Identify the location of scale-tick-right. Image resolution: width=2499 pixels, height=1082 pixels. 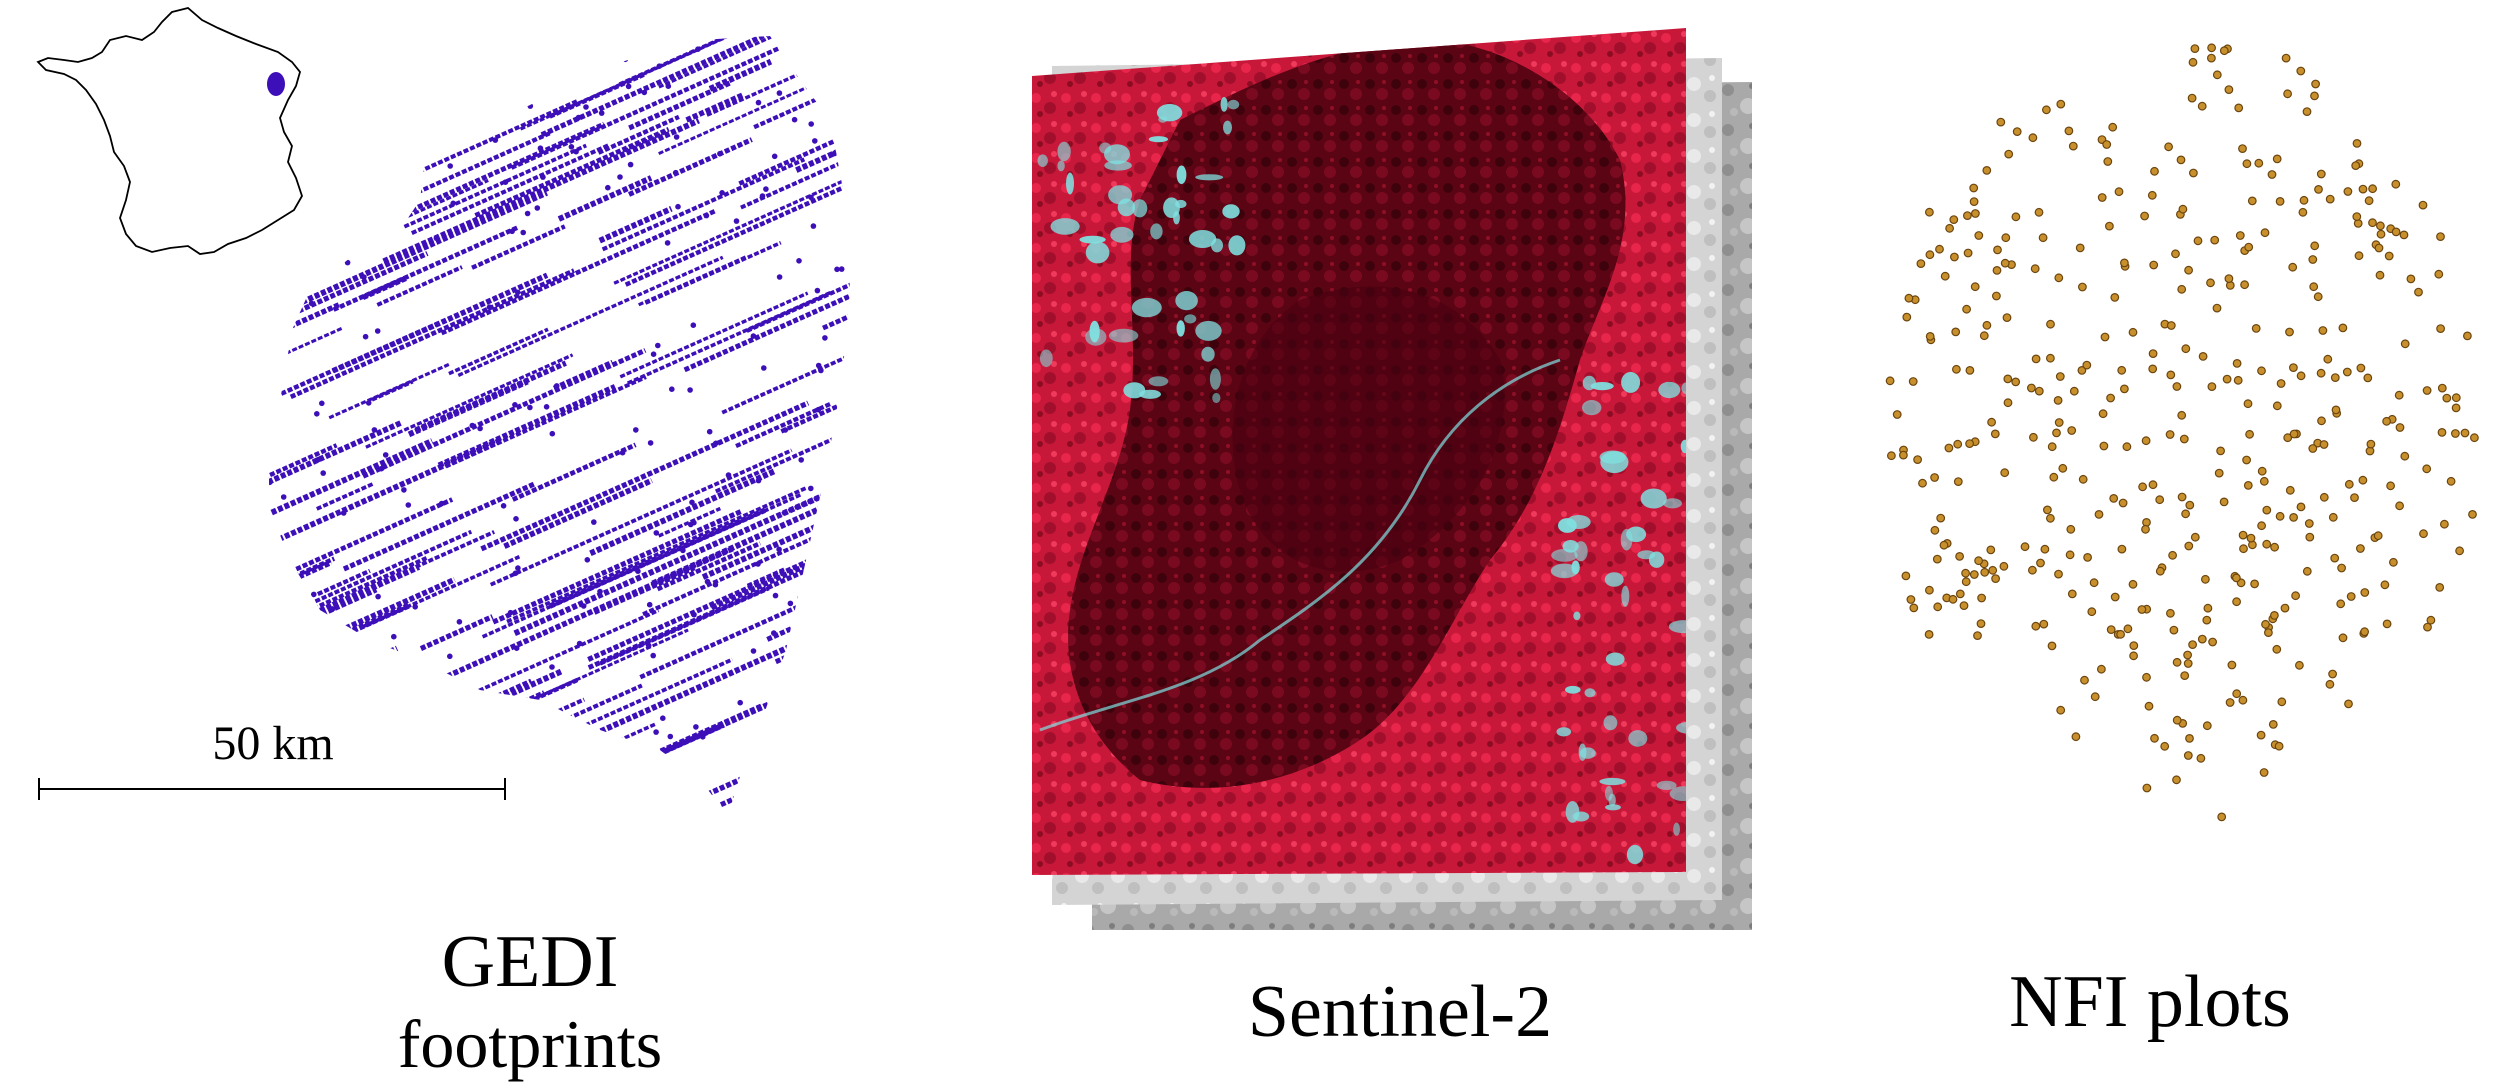
(505, 789).